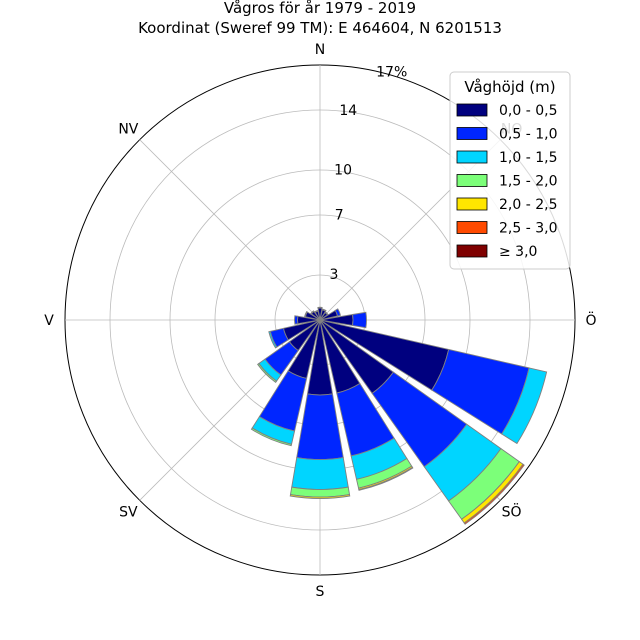  Describe the element at coordinates (343, 171) in the screenshot. I see `radial-tick-label: 10` at that location.